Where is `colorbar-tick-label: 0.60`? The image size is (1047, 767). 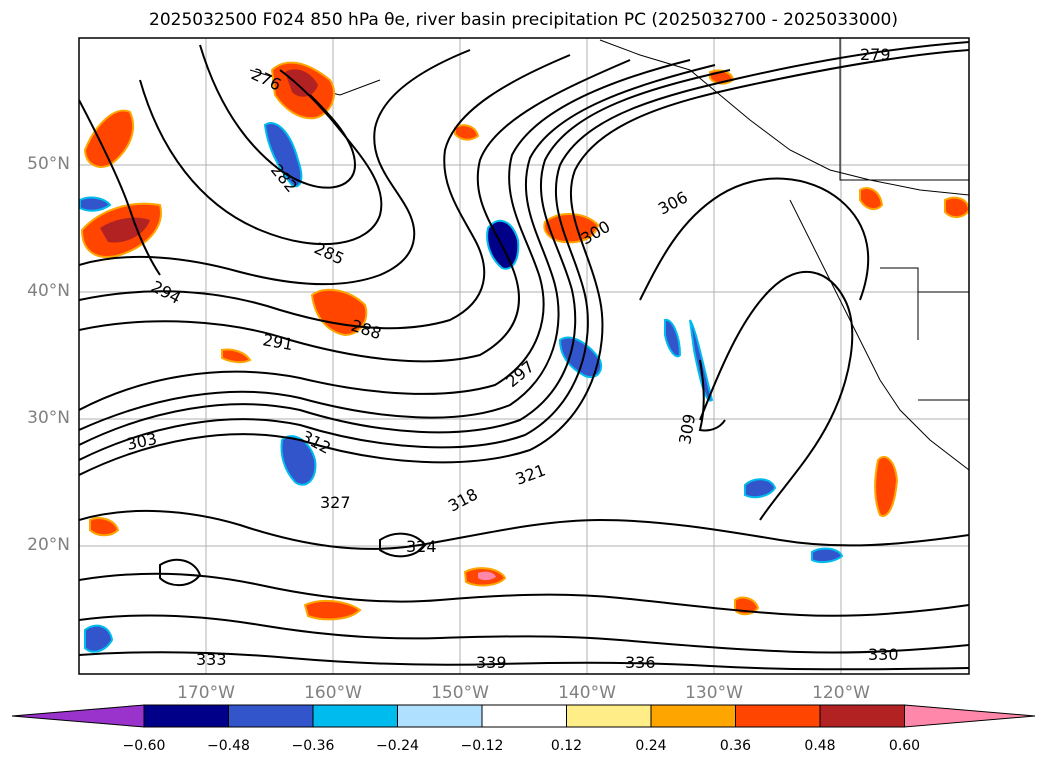 colorbar-tick-label: 0.60 is located at coordinates (904, 746).